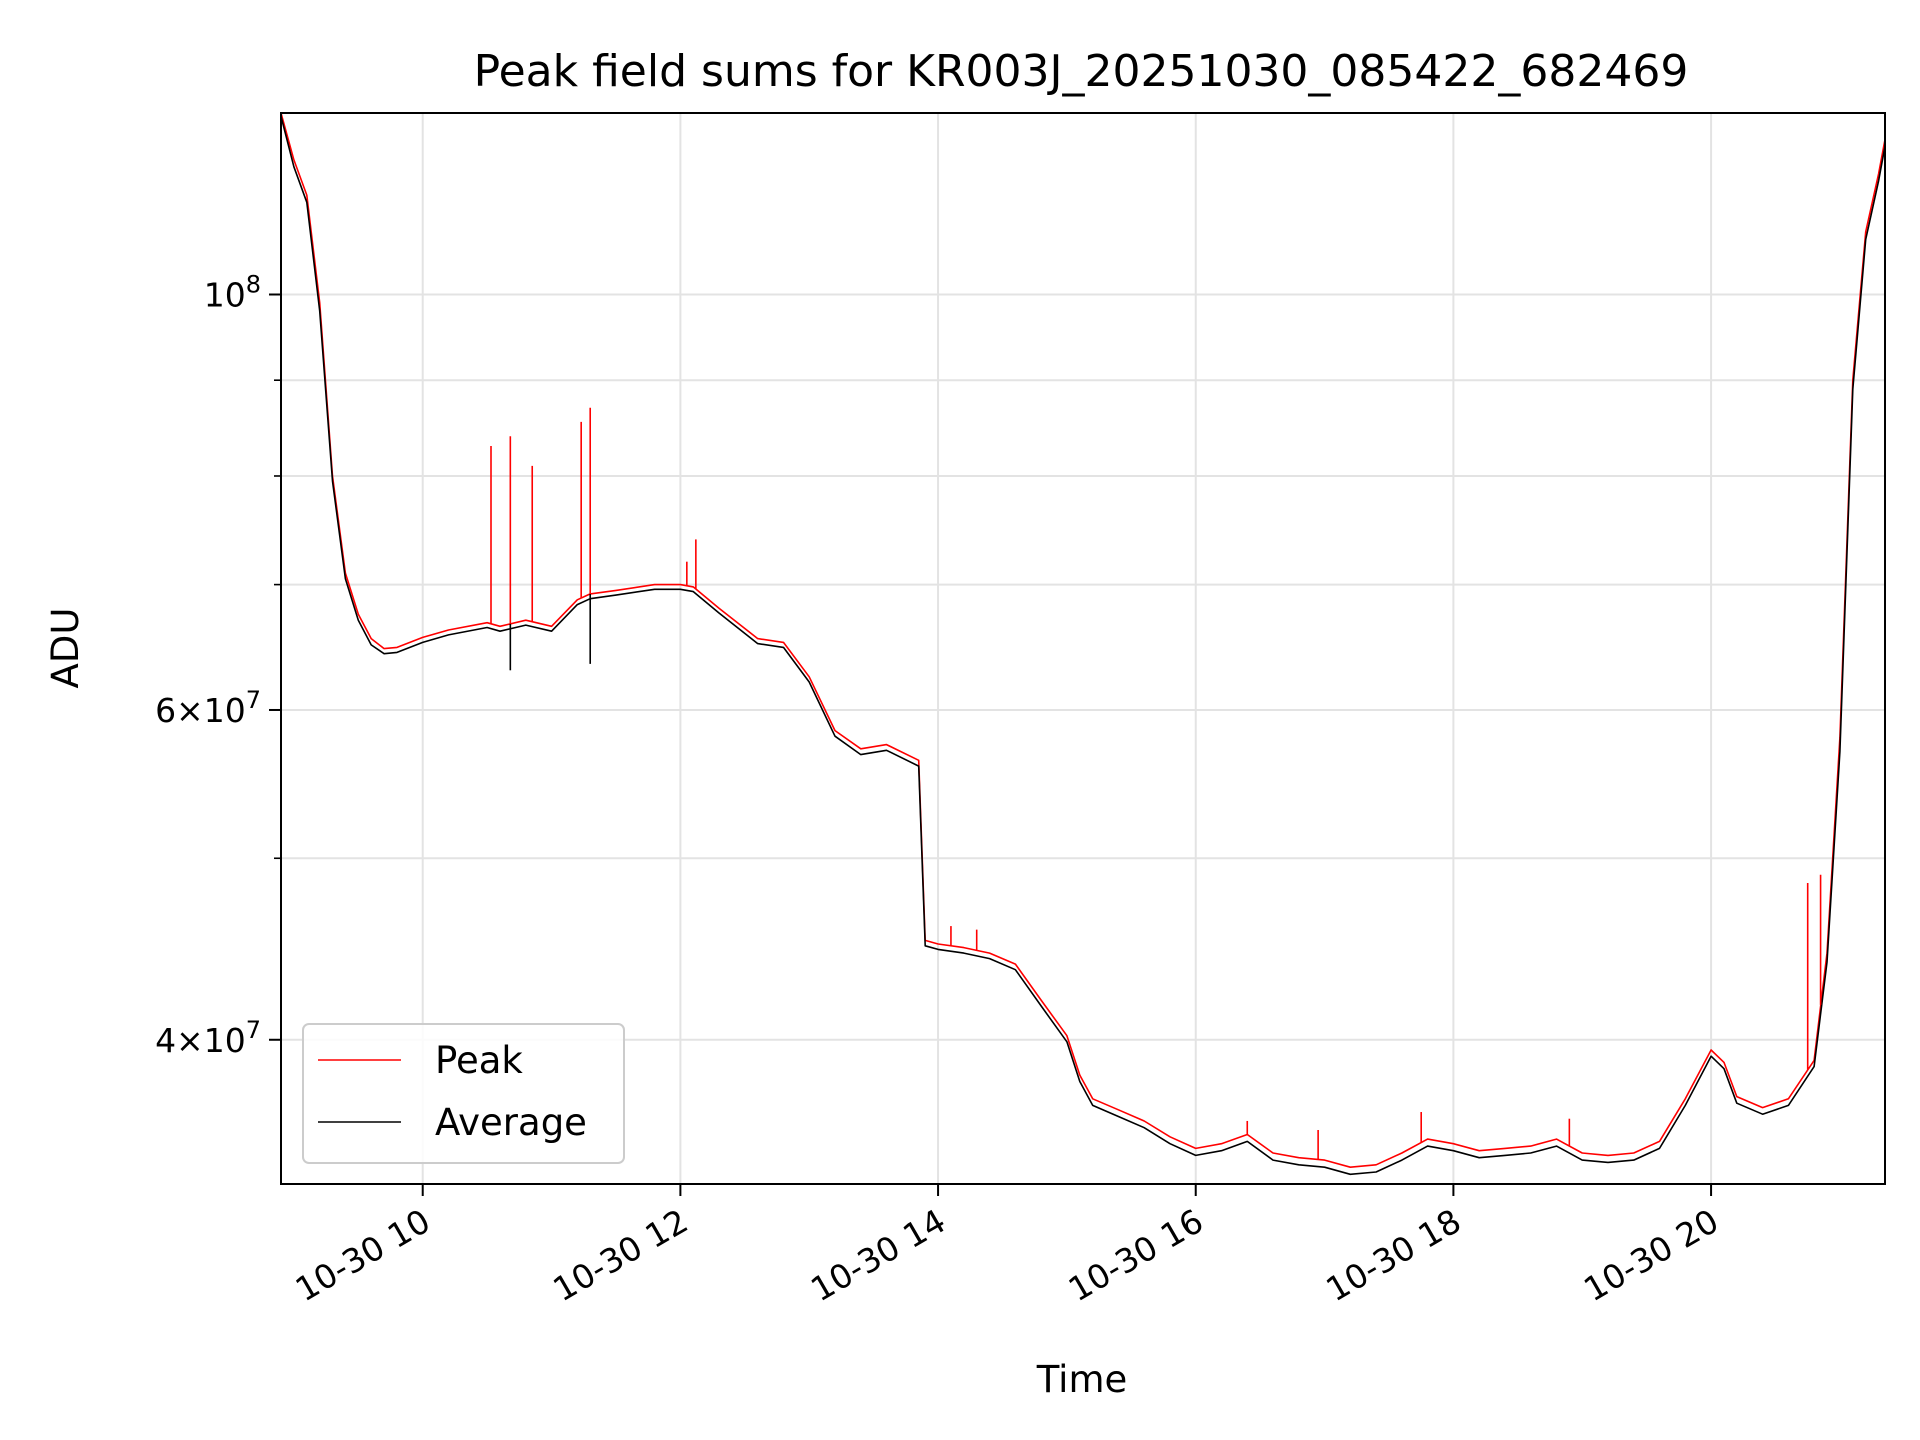 The width and height of the screenshot is (1920, 1440). What do you see at coordinates (208, 1038) in the screenshot?
I see `y-tick-label: 4×107` at bounding box center [208, 1038].